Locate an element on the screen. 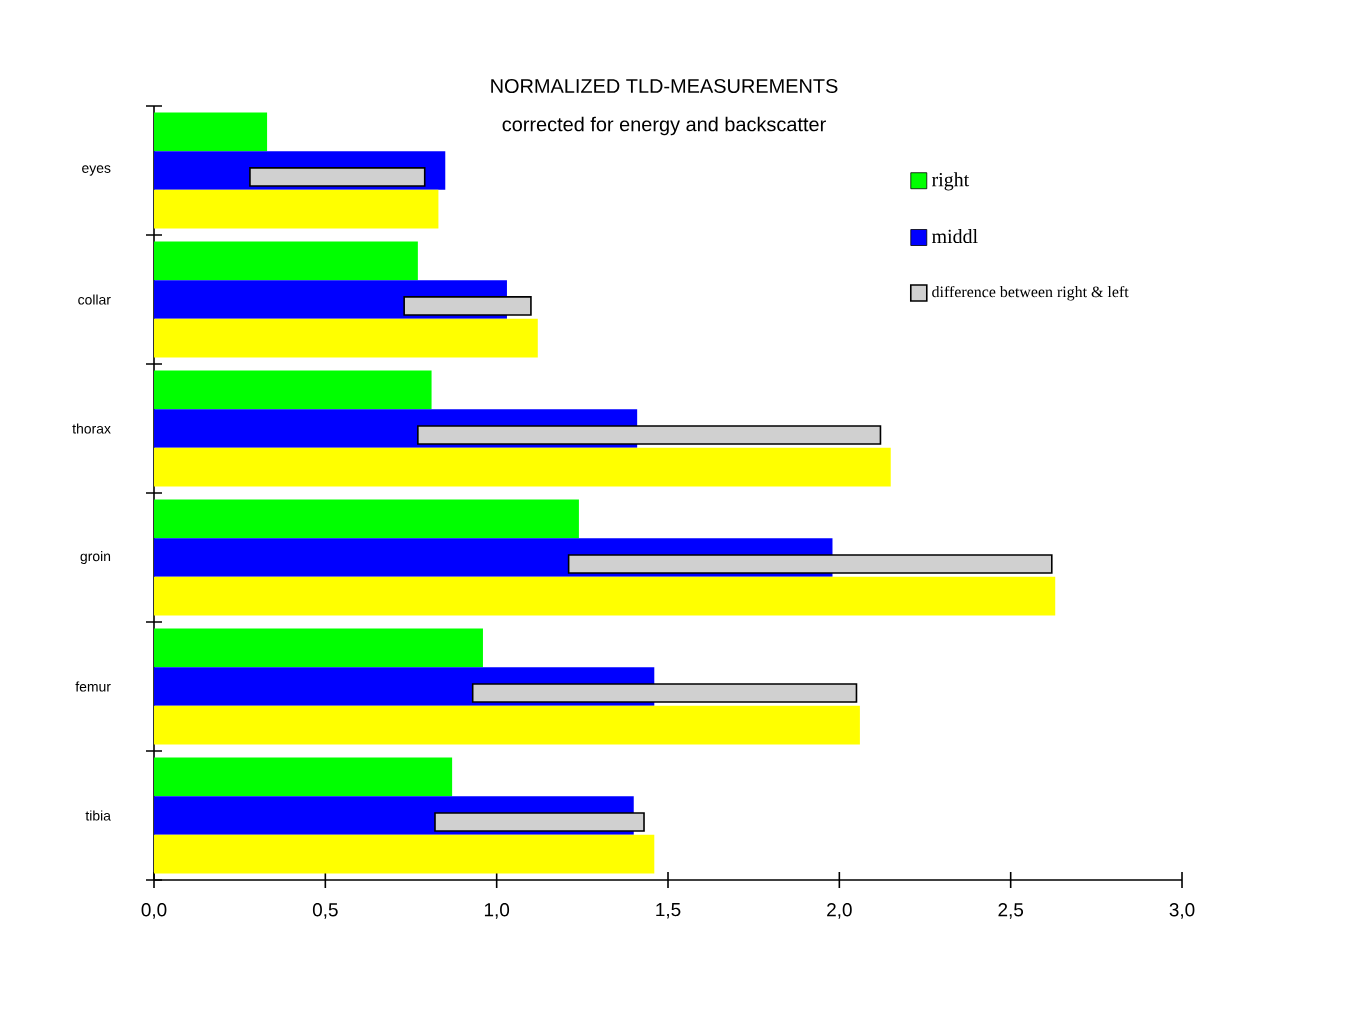  x-tick-label: 3,0 is located at coordinates (1182, 911).